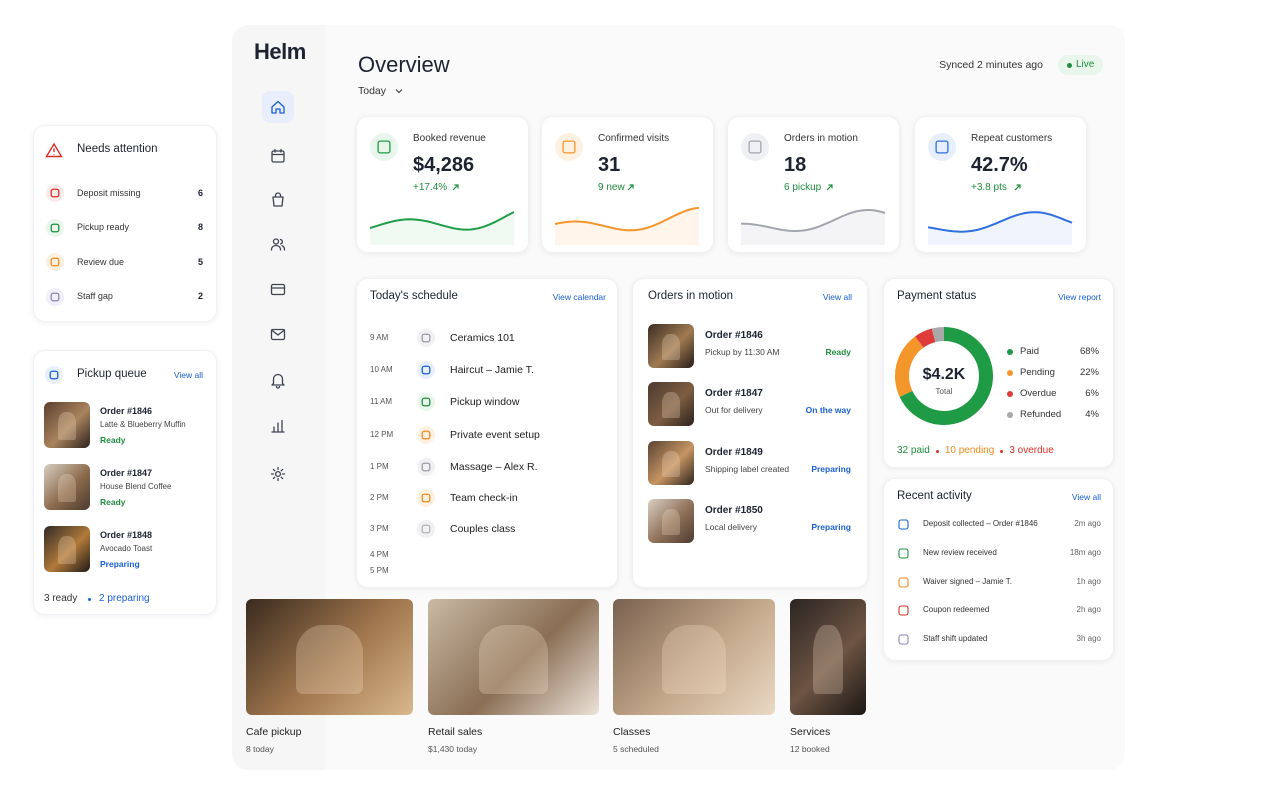  What do you see at coordinates (803, 187) in the screenshot?
I see `kpi-change: 6 pickup` at bounding box center [803, 187].